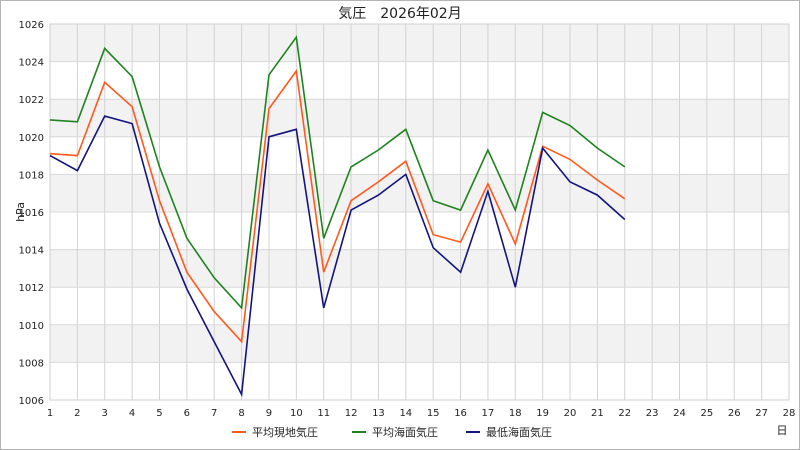 This screenshot has height=450, width=800. What do you see at coordinates (488, 413) in the screenshot?
I see `x-tick-label: 17` at bounding box center [488, 413].